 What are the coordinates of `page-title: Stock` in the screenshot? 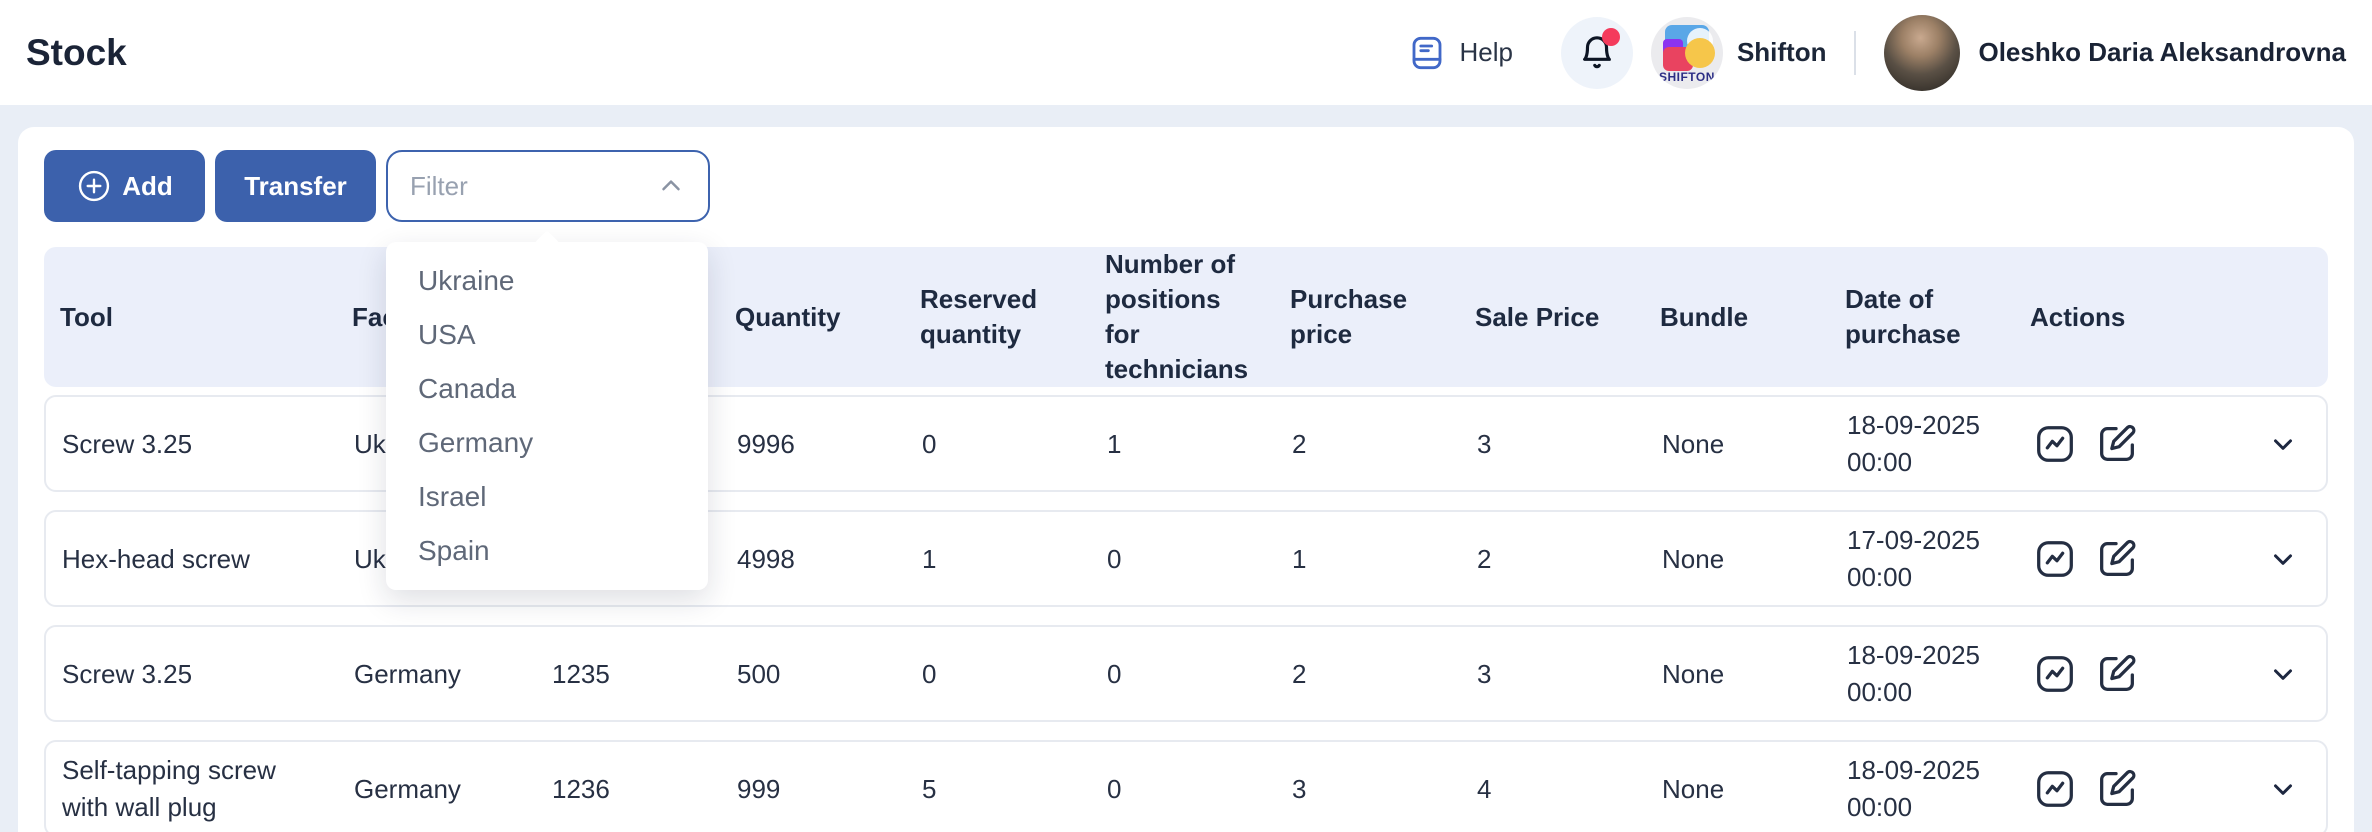 It's located at (76, 52).